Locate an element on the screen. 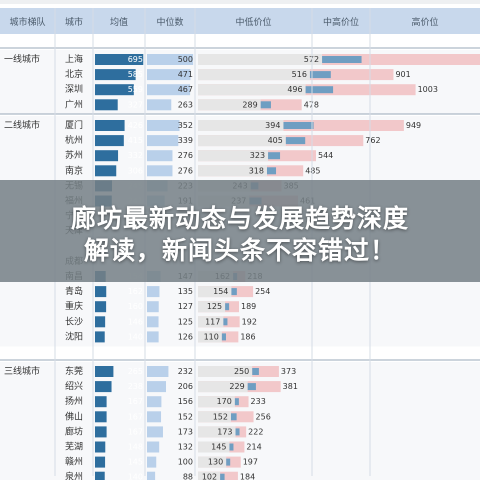 The image size is (480, 480). mean-label: 148 is located at coordinates (135, 447).